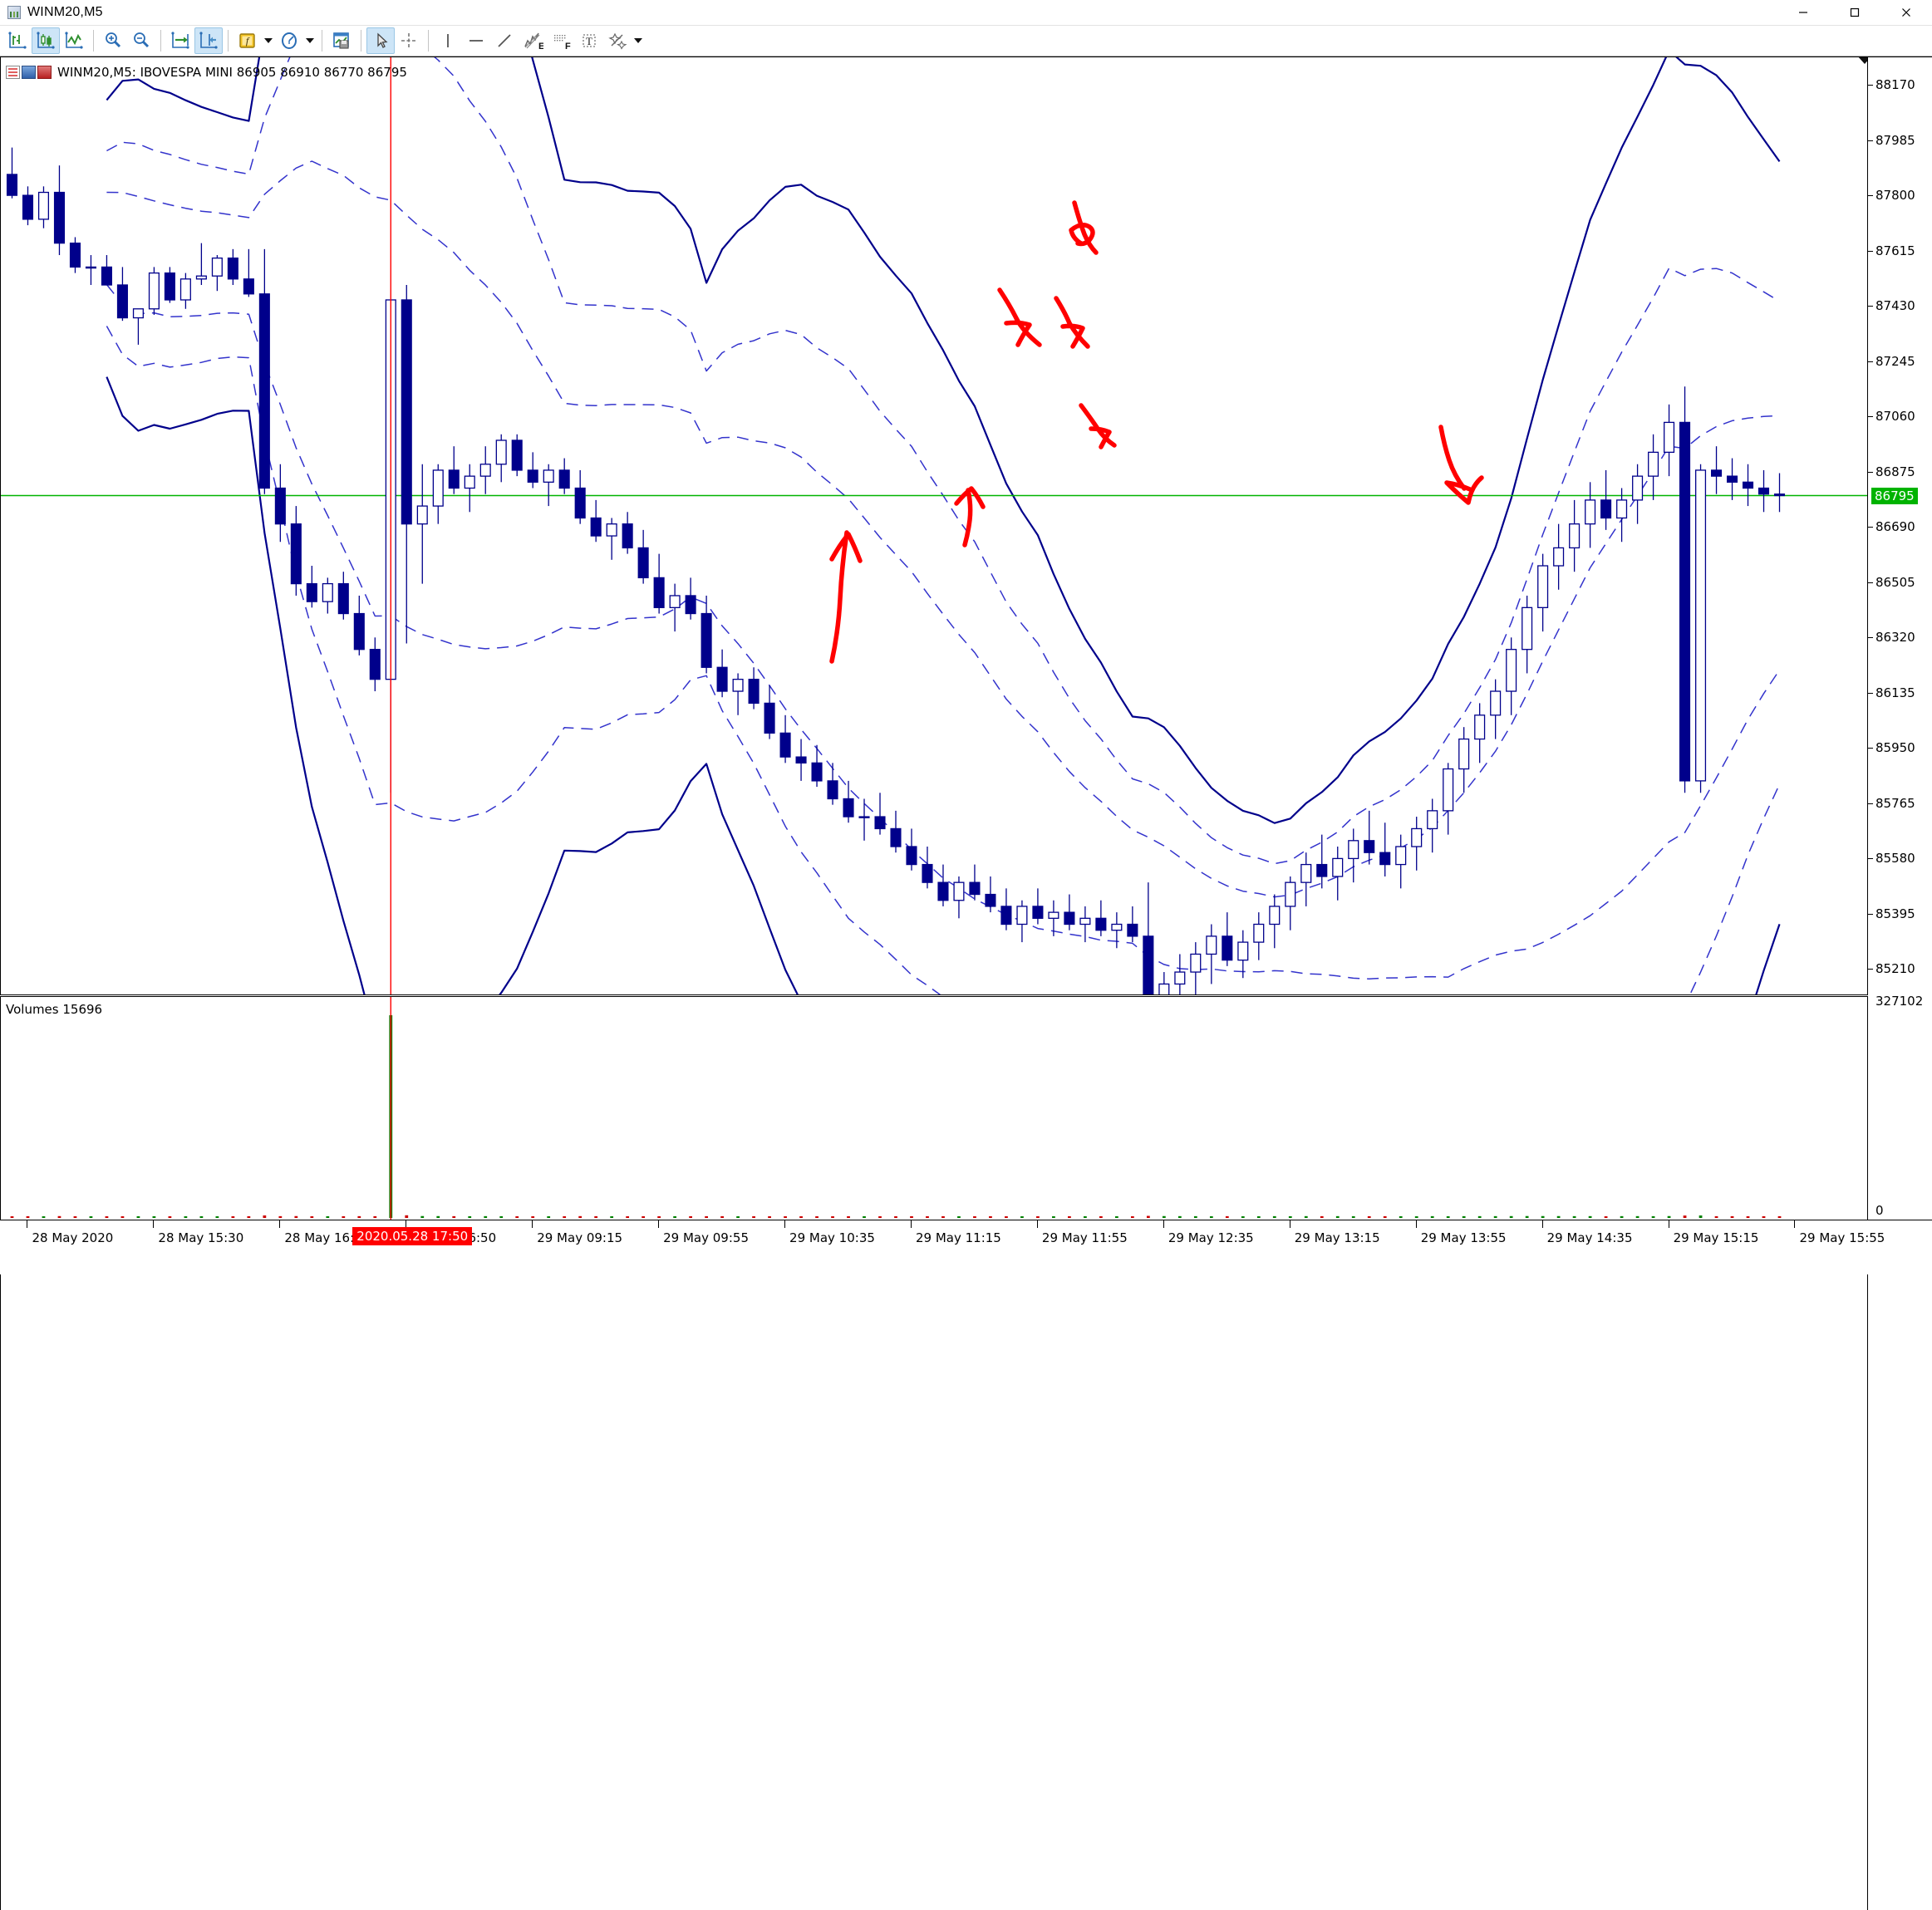 This screenshot has height=1910, width=1932. I want to click on maximize-button, so click(1855, 12).